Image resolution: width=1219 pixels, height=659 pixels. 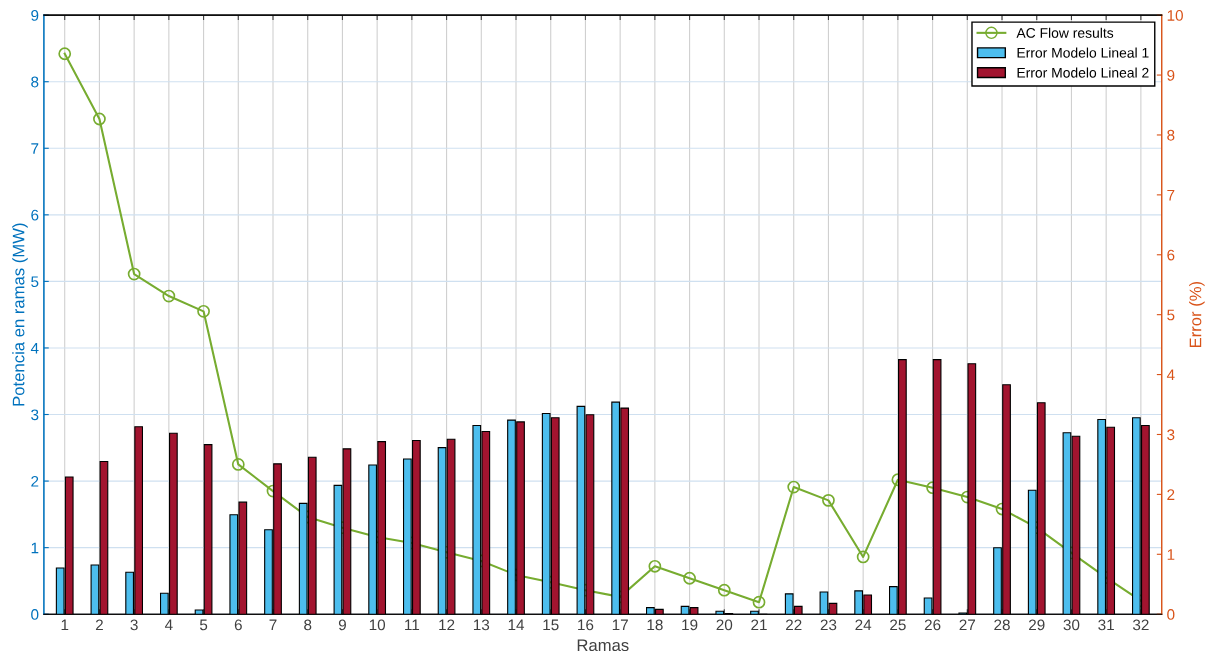 What do you see at coordinates (1171, 255) in the screenshot?
I see `y2-tick-label: 6` at bounding box center [1171, 255].